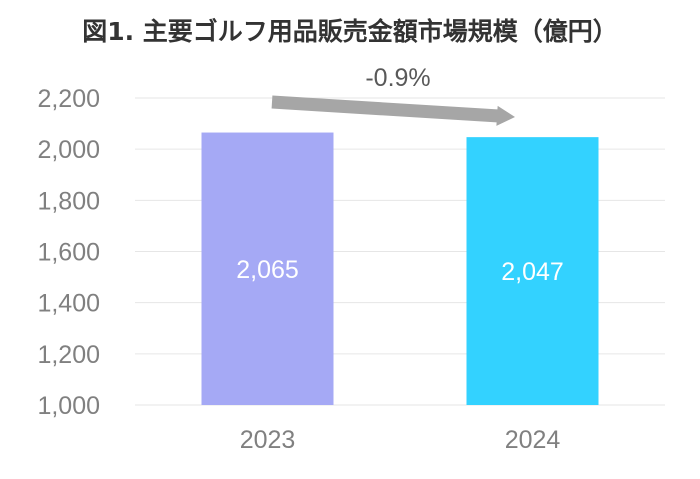  I want to click on y-tick-label: 1,400, so click(68, 304).